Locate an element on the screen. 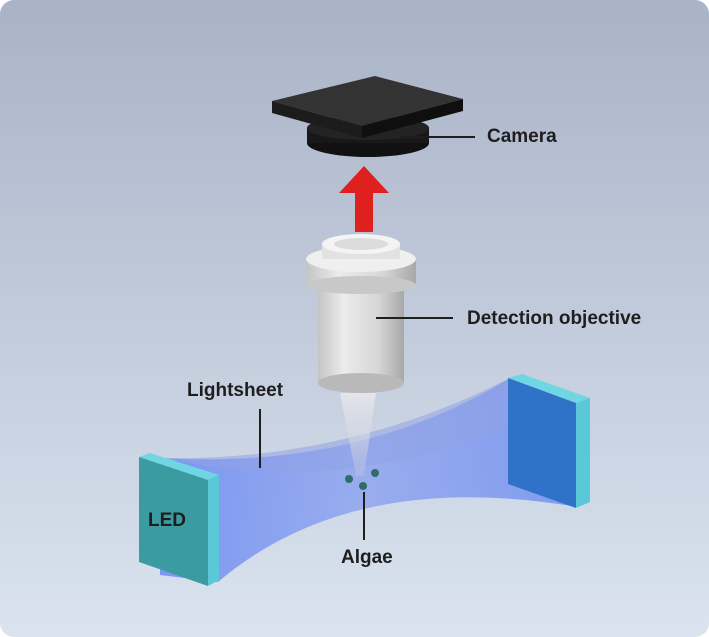 The height and width of the screenshot is (637, 709). algae-label: Algae is located at coordinates (367, 557).